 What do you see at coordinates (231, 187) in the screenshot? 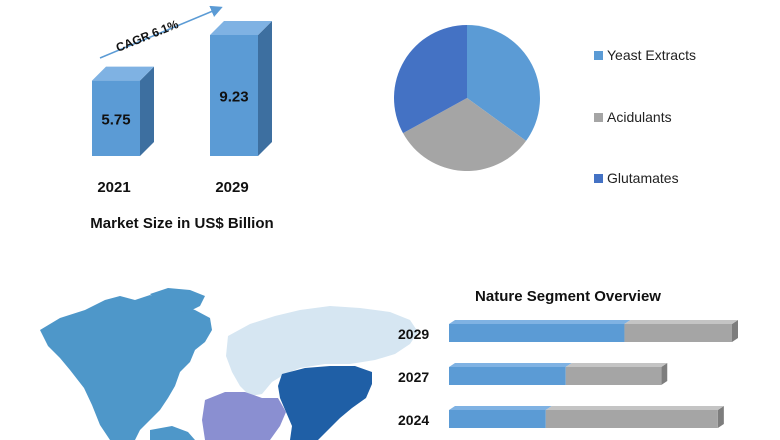
I see `market-year-label: 2029` at bounding box center [231, 187].